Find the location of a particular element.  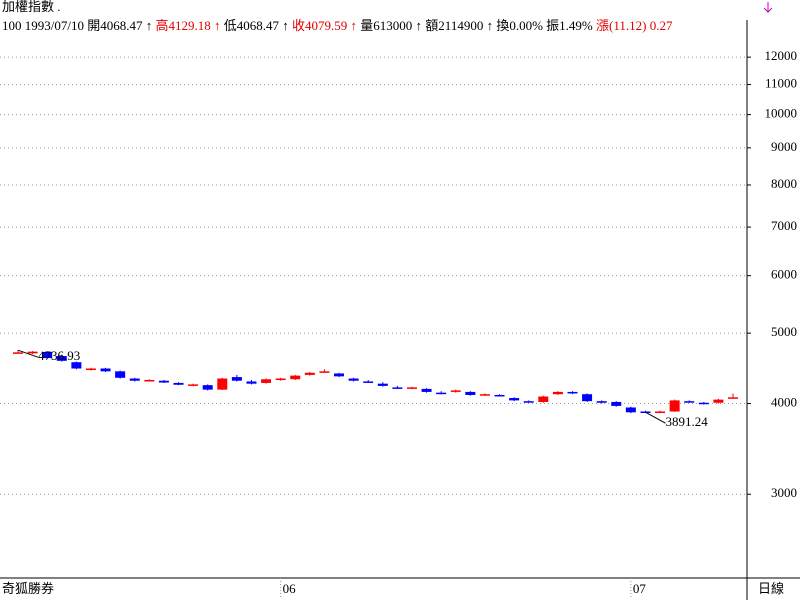

info-item: 換0.00% 振1.49% is located at coordinates (544, 25).